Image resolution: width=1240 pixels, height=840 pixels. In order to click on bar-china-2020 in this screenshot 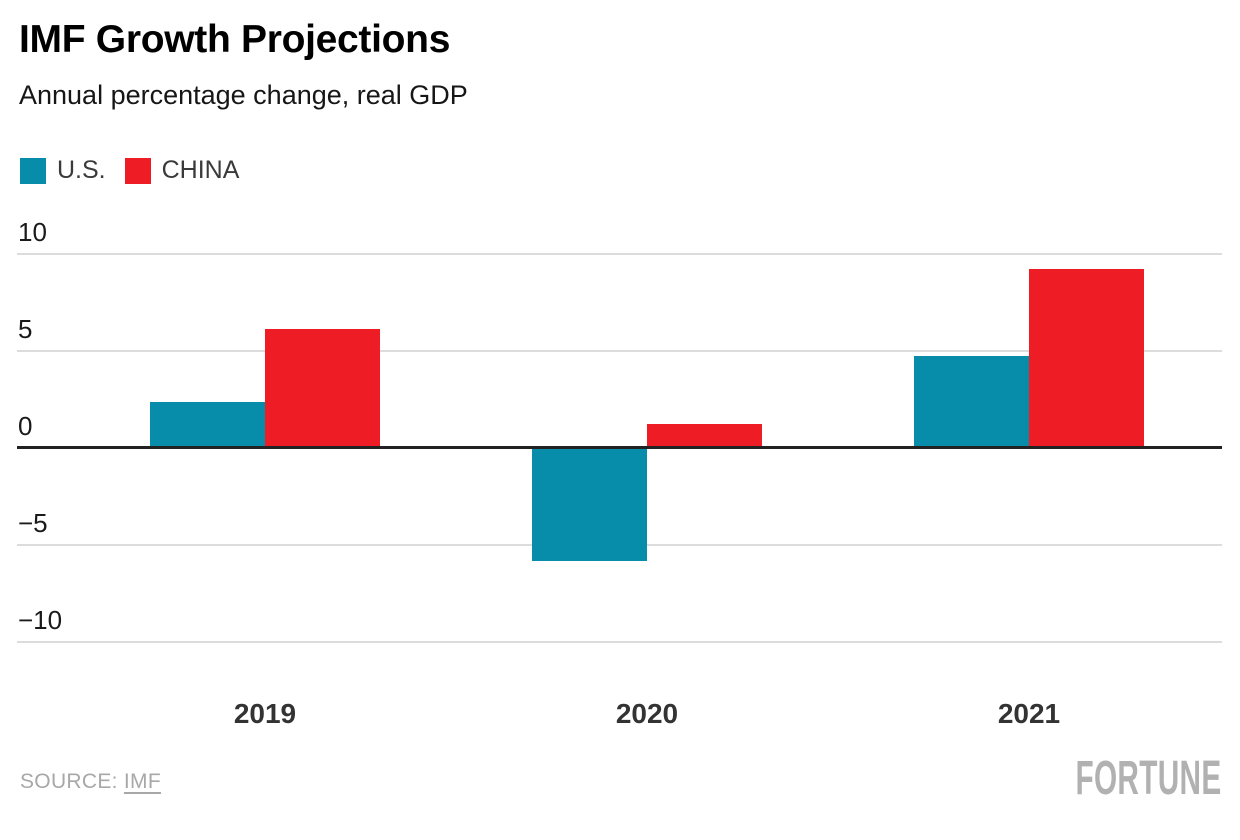, I will do `click(704, 435)`.